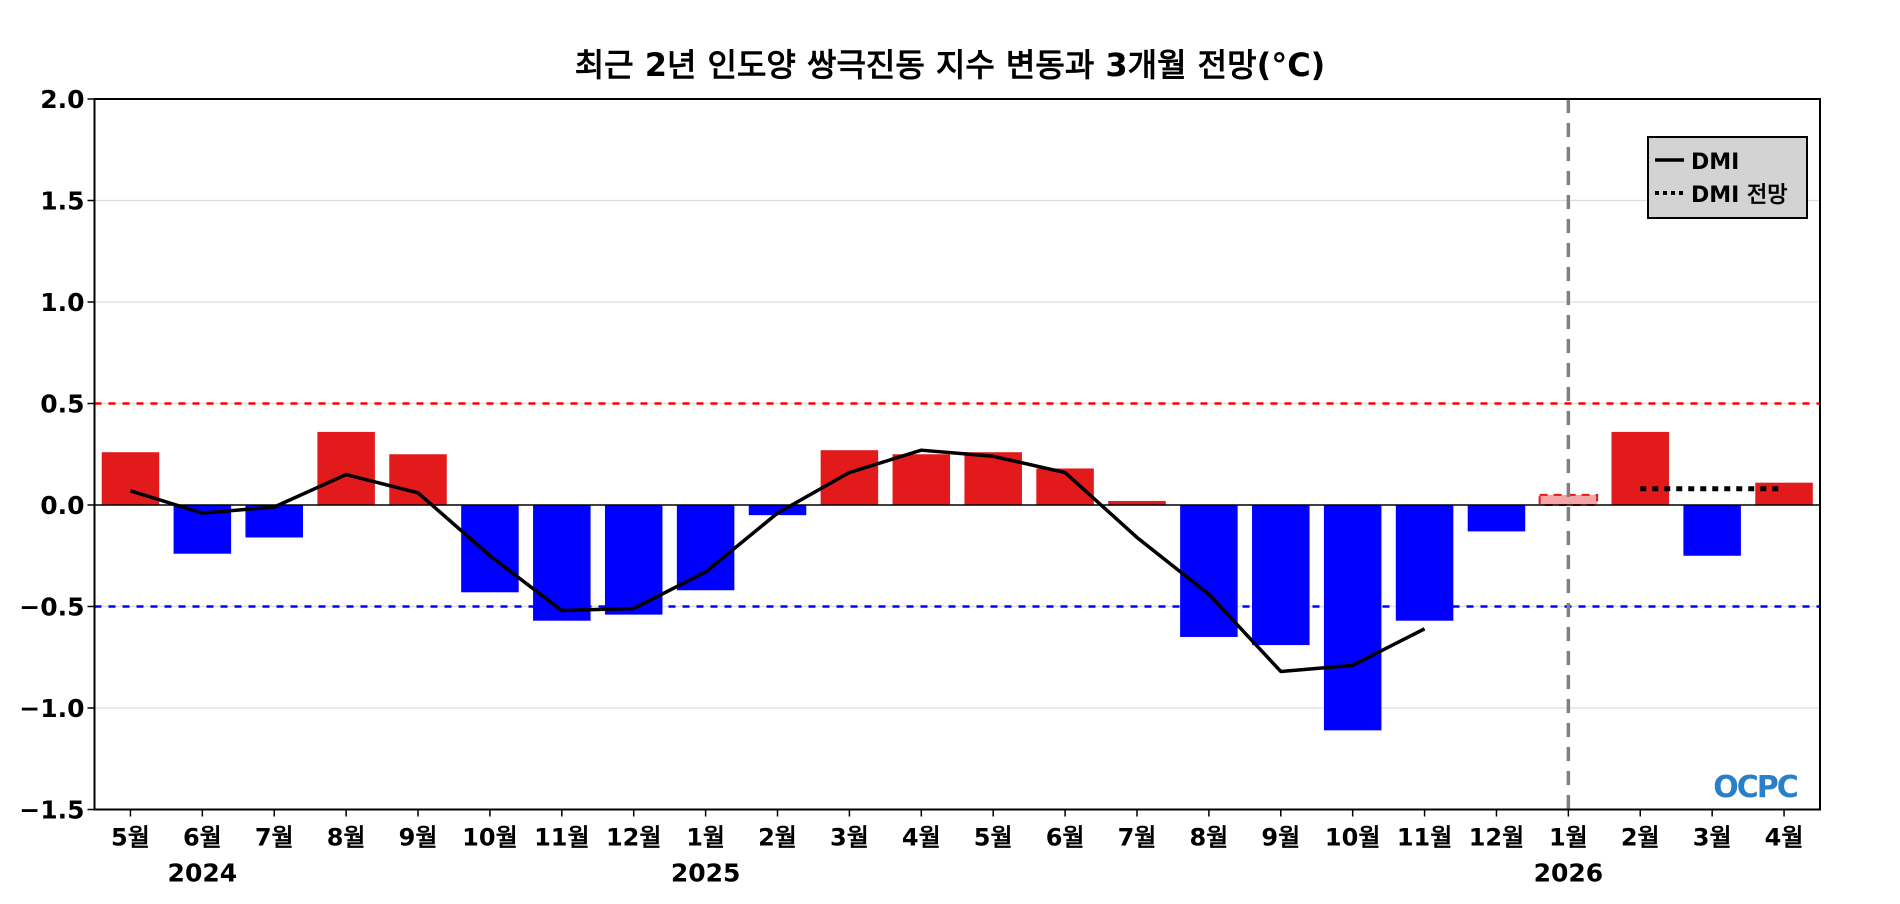 The width and height of the screenshot is (1900, 904). I want to click on y-tick-label: −1.5, so click(51, 810).